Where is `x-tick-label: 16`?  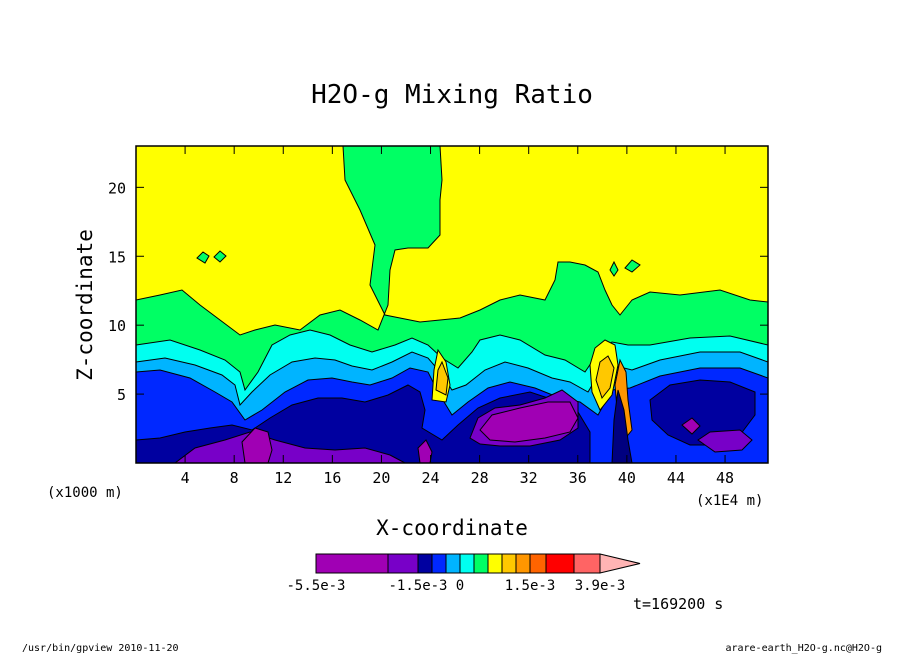
x-tick-label: 16 is located at coordinates (332, 478).